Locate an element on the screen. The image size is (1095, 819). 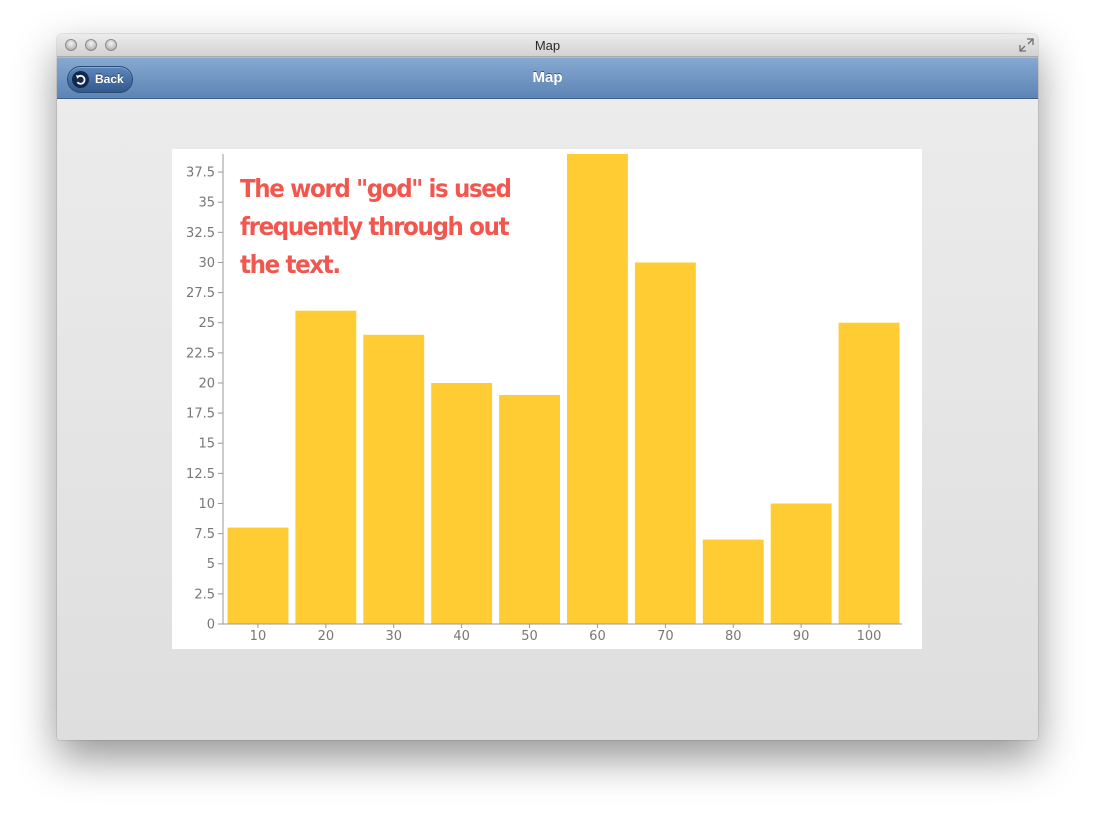
y-tick-label: 2.5 is located at coordinates (204, 594).